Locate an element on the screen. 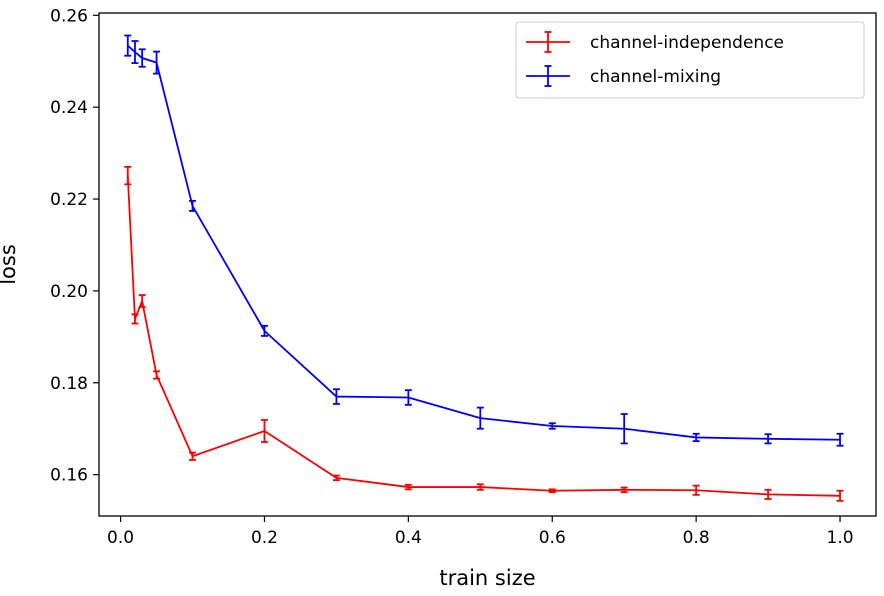 This screenshot has height=596, width=884. y-axis-label: loss is located at coordinates (10, 264).